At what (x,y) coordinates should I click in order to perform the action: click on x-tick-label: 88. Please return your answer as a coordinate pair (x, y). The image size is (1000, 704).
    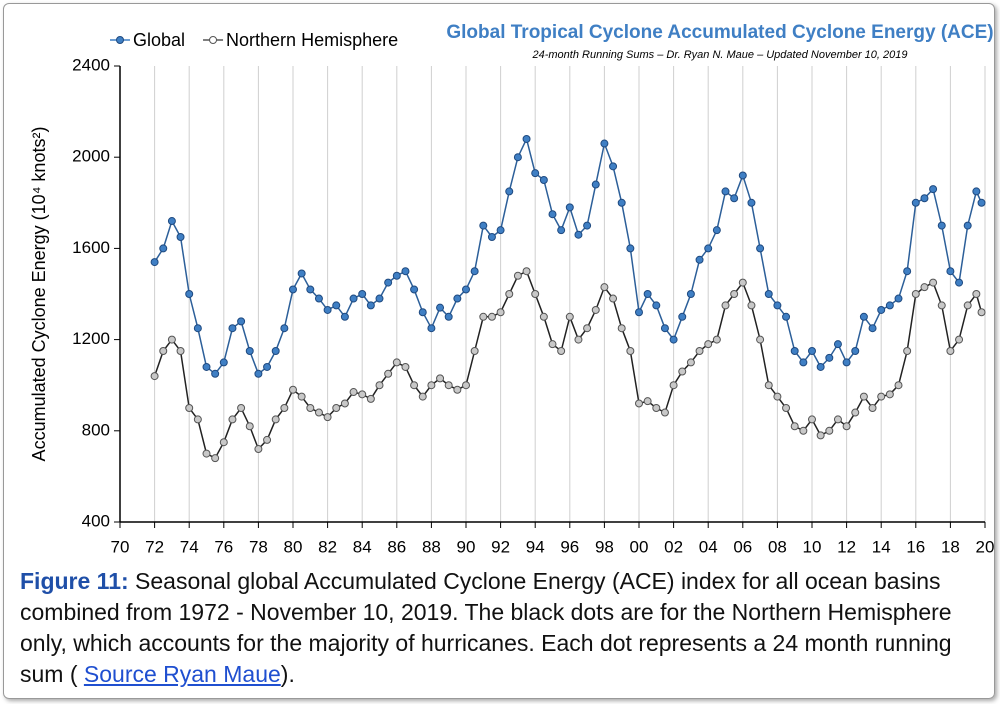
    Looking at the image, I should click on (431, 546).